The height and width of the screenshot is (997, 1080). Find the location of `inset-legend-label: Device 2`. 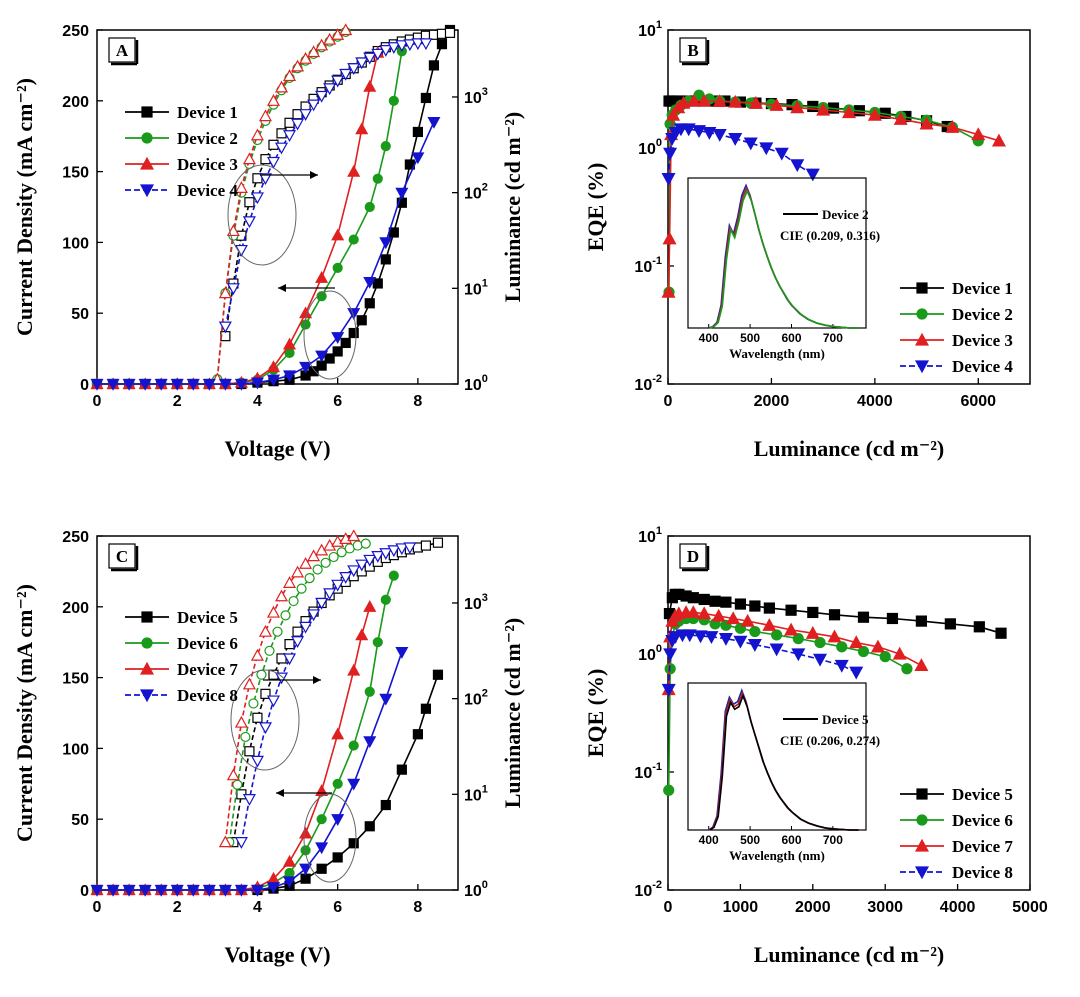

inset-legend-label: Device 2 is located at coordinates (845, 214).